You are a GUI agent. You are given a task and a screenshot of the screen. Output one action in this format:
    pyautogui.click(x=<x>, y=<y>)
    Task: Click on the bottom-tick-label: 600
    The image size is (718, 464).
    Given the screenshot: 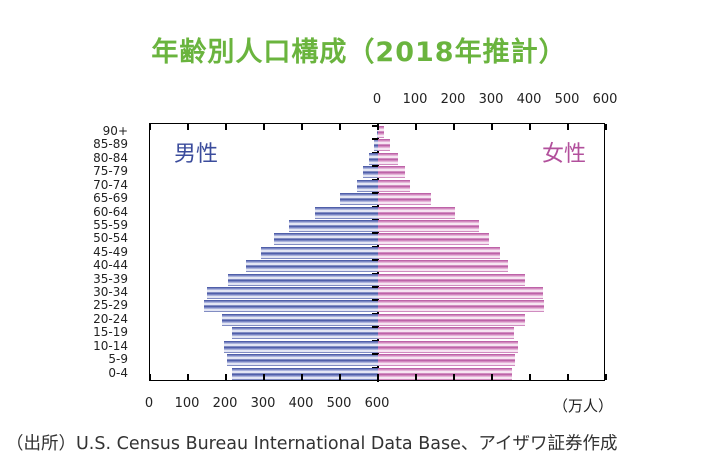 What is the action you would take?
    pyautogui.click(x=377, y=403)
    